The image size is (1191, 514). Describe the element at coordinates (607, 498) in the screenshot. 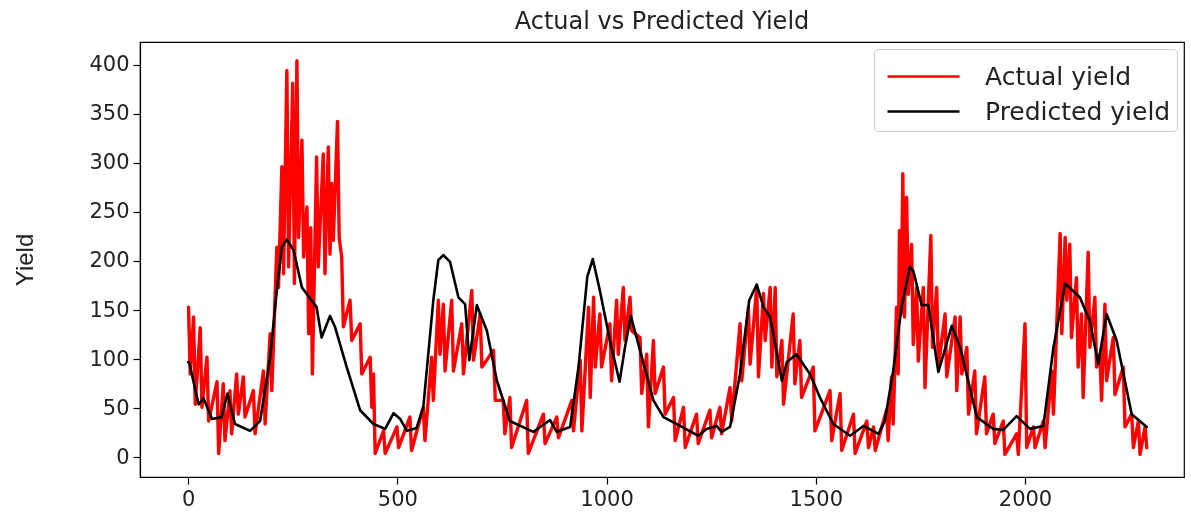

I see `x-tick-label: 1000` at that location.